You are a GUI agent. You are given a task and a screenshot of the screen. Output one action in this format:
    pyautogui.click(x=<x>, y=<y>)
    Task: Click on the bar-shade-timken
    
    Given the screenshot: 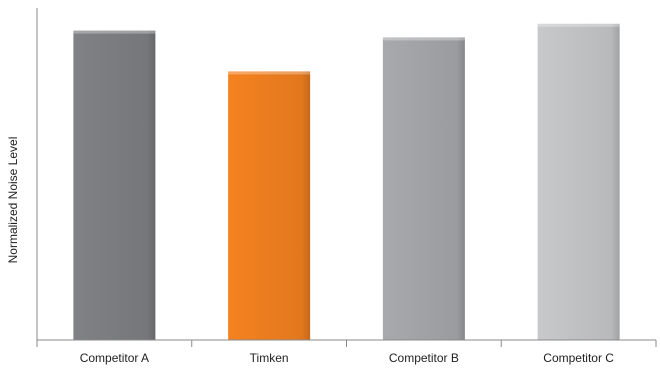 What is the action you would take?
    pyautogui.click(x=269, y=206)
    